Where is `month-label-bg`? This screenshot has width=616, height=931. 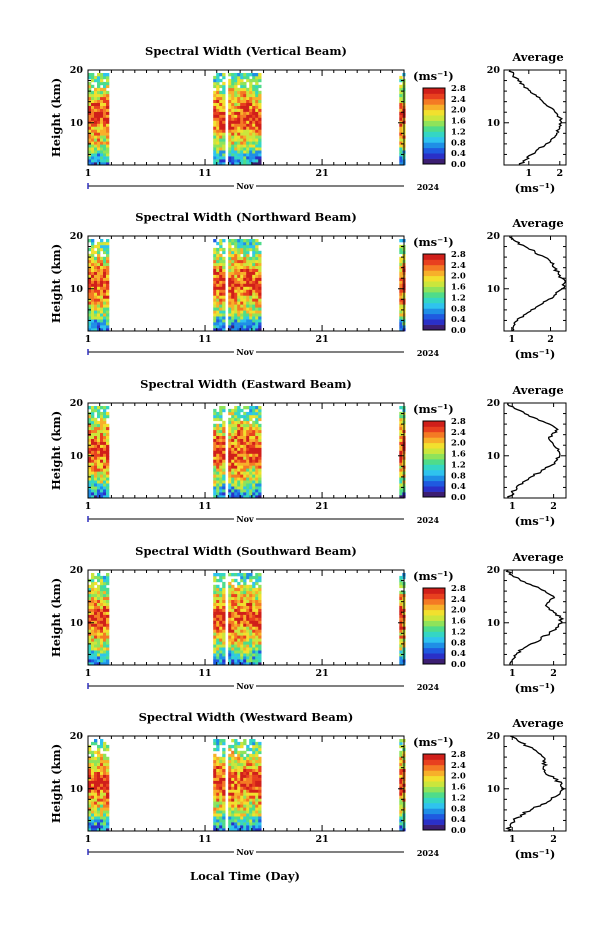
month-label-bg is located at coordinates (245, 351).